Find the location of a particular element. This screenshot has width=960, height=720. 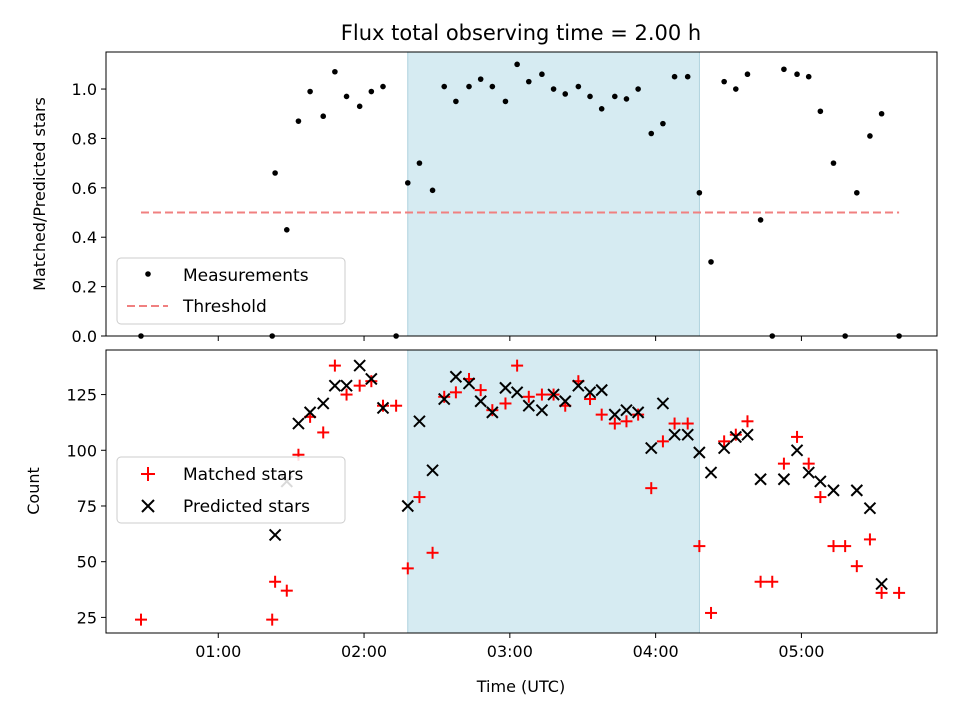

x-tick-label: 03:00 is located at coordinates (510, 651).